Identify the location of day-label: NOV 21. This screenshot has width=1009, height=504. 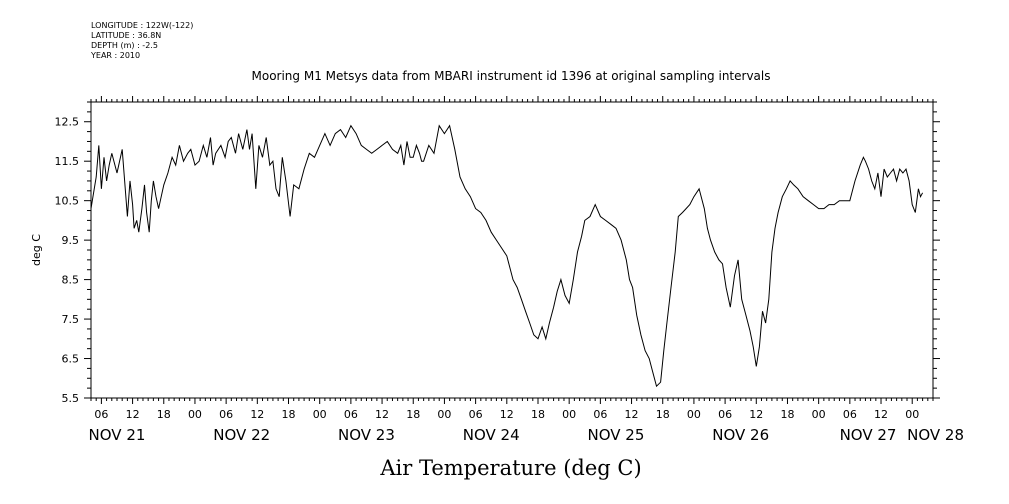
(117, 435).